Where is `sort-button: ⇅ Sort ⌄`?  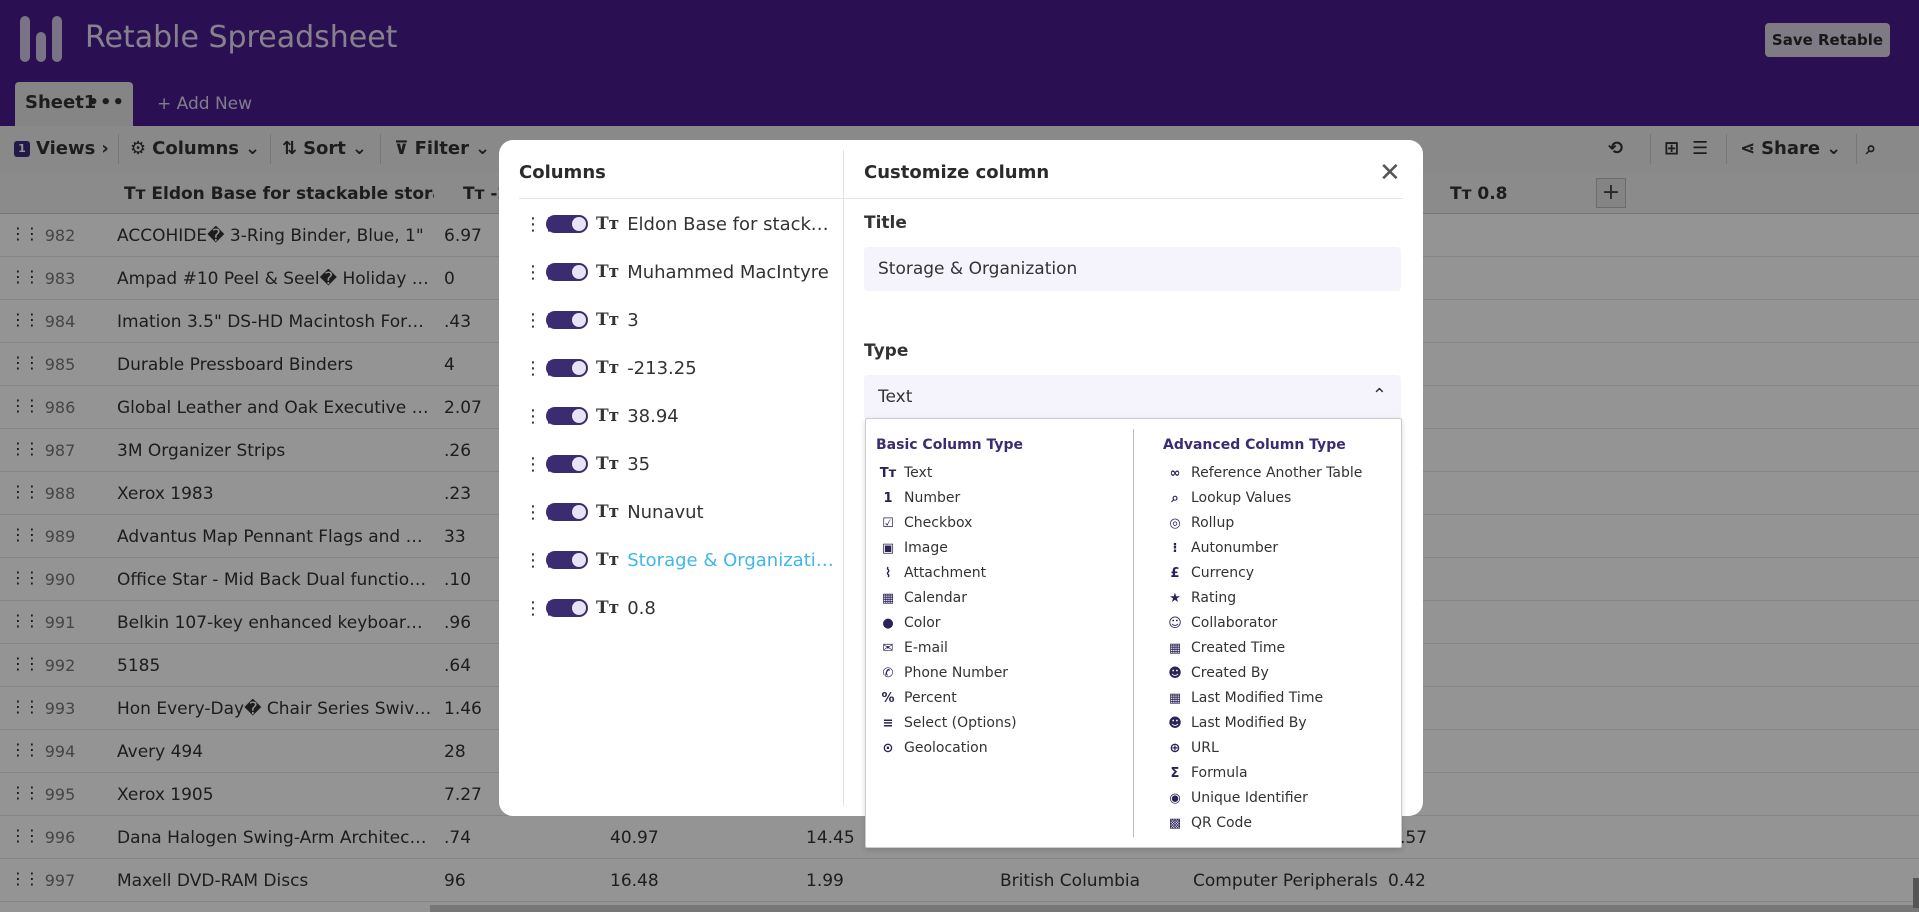 sort-button: ⇅ Sort ⌄ is located at coordinates (324, 148).